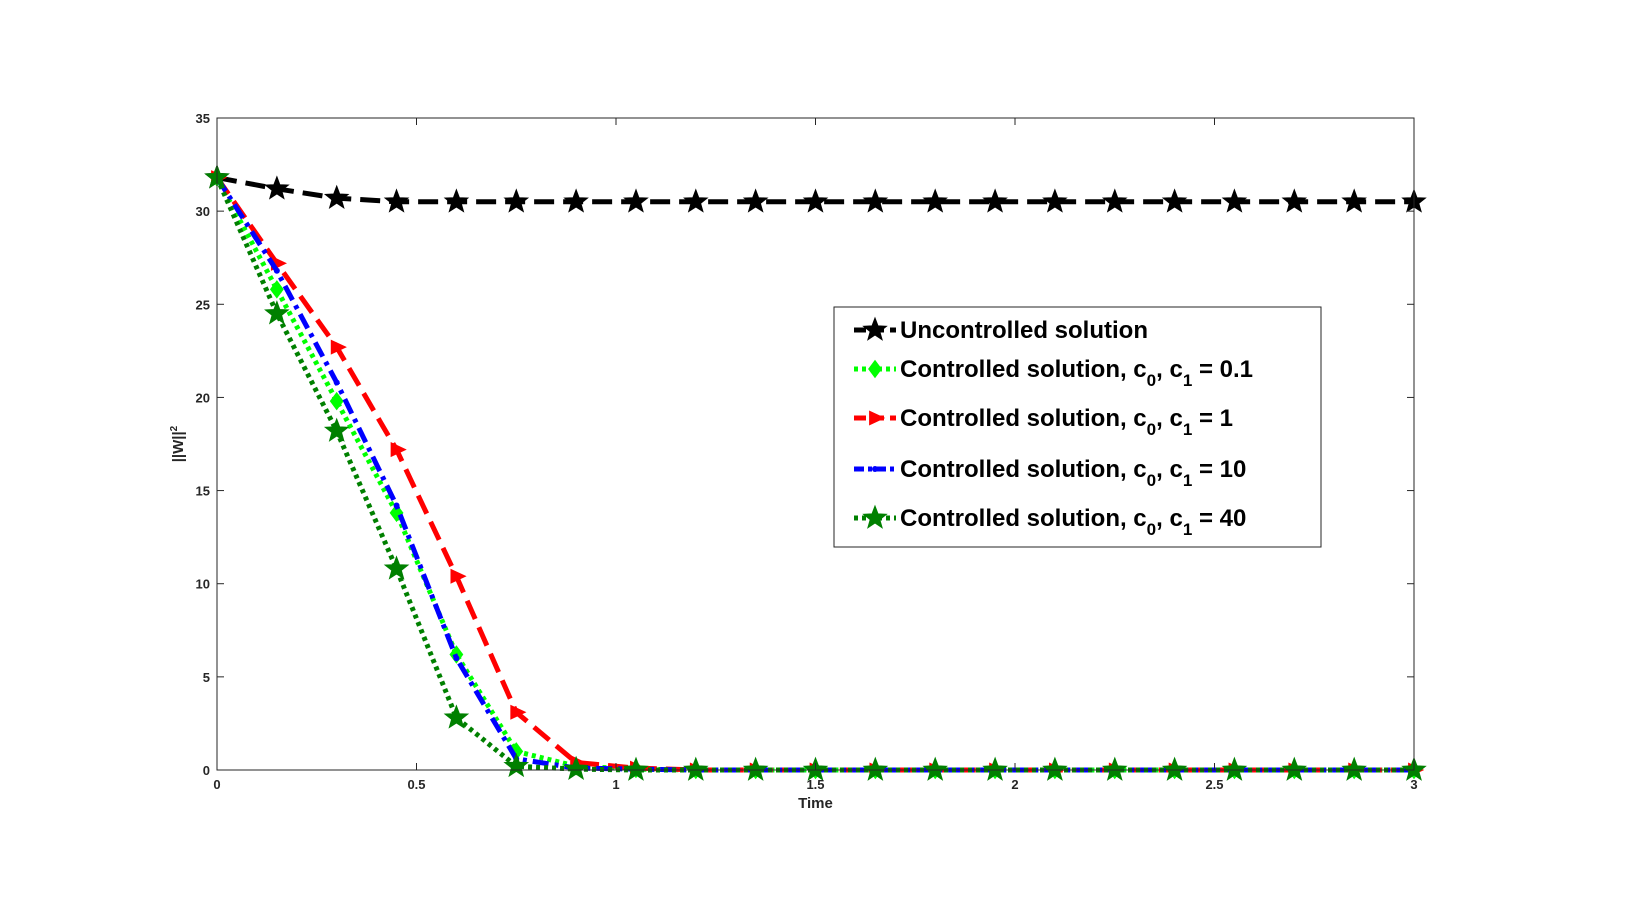  What do you see at coordinates (1014, 784) in the screenshot?
I see `x-tick-label: 2` at bounding box center [1014, 784].